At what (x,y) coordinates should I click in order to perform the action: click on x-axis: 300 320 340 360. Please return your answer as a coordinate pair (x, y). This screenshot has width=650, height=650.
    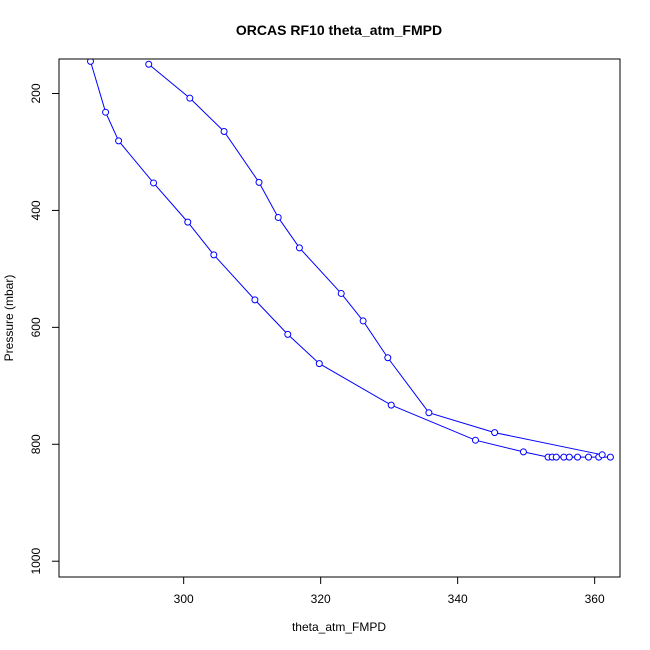
    Looking at the image, I should click on (389, 591).